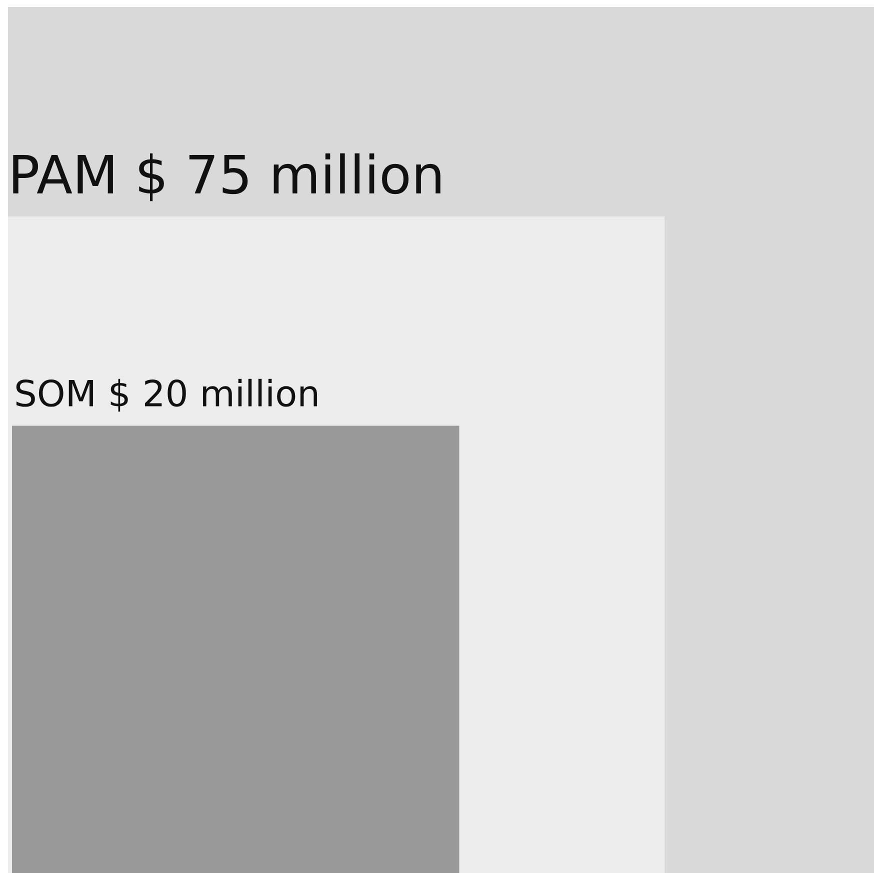  What do you see at coordinates (54, 393) in the screenshot?
I see `category-label: SOM` at bounding box center [54, 393].